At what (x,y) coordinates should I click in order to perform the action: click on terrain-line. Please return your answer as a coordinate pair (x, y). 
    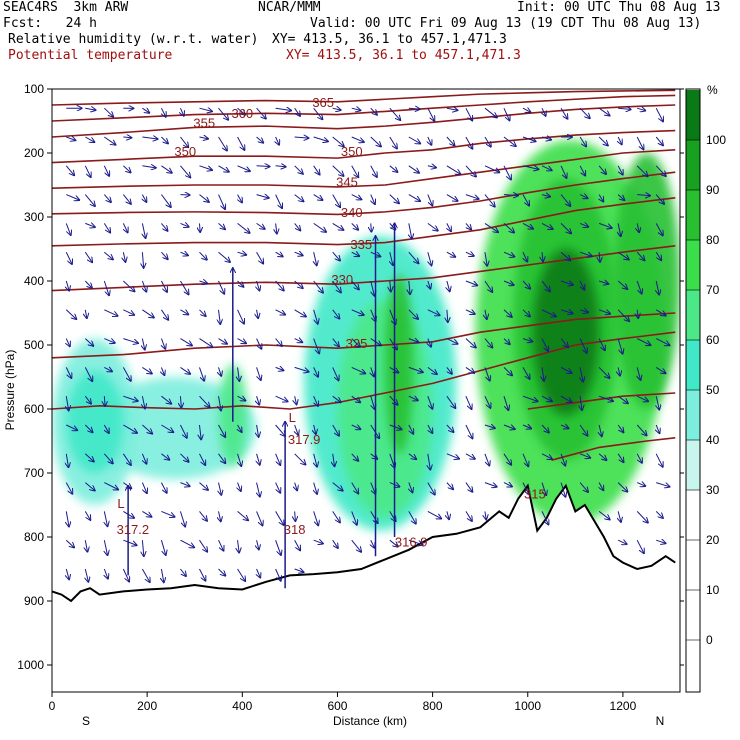
    Looking at the image, I should click on (364, 543).